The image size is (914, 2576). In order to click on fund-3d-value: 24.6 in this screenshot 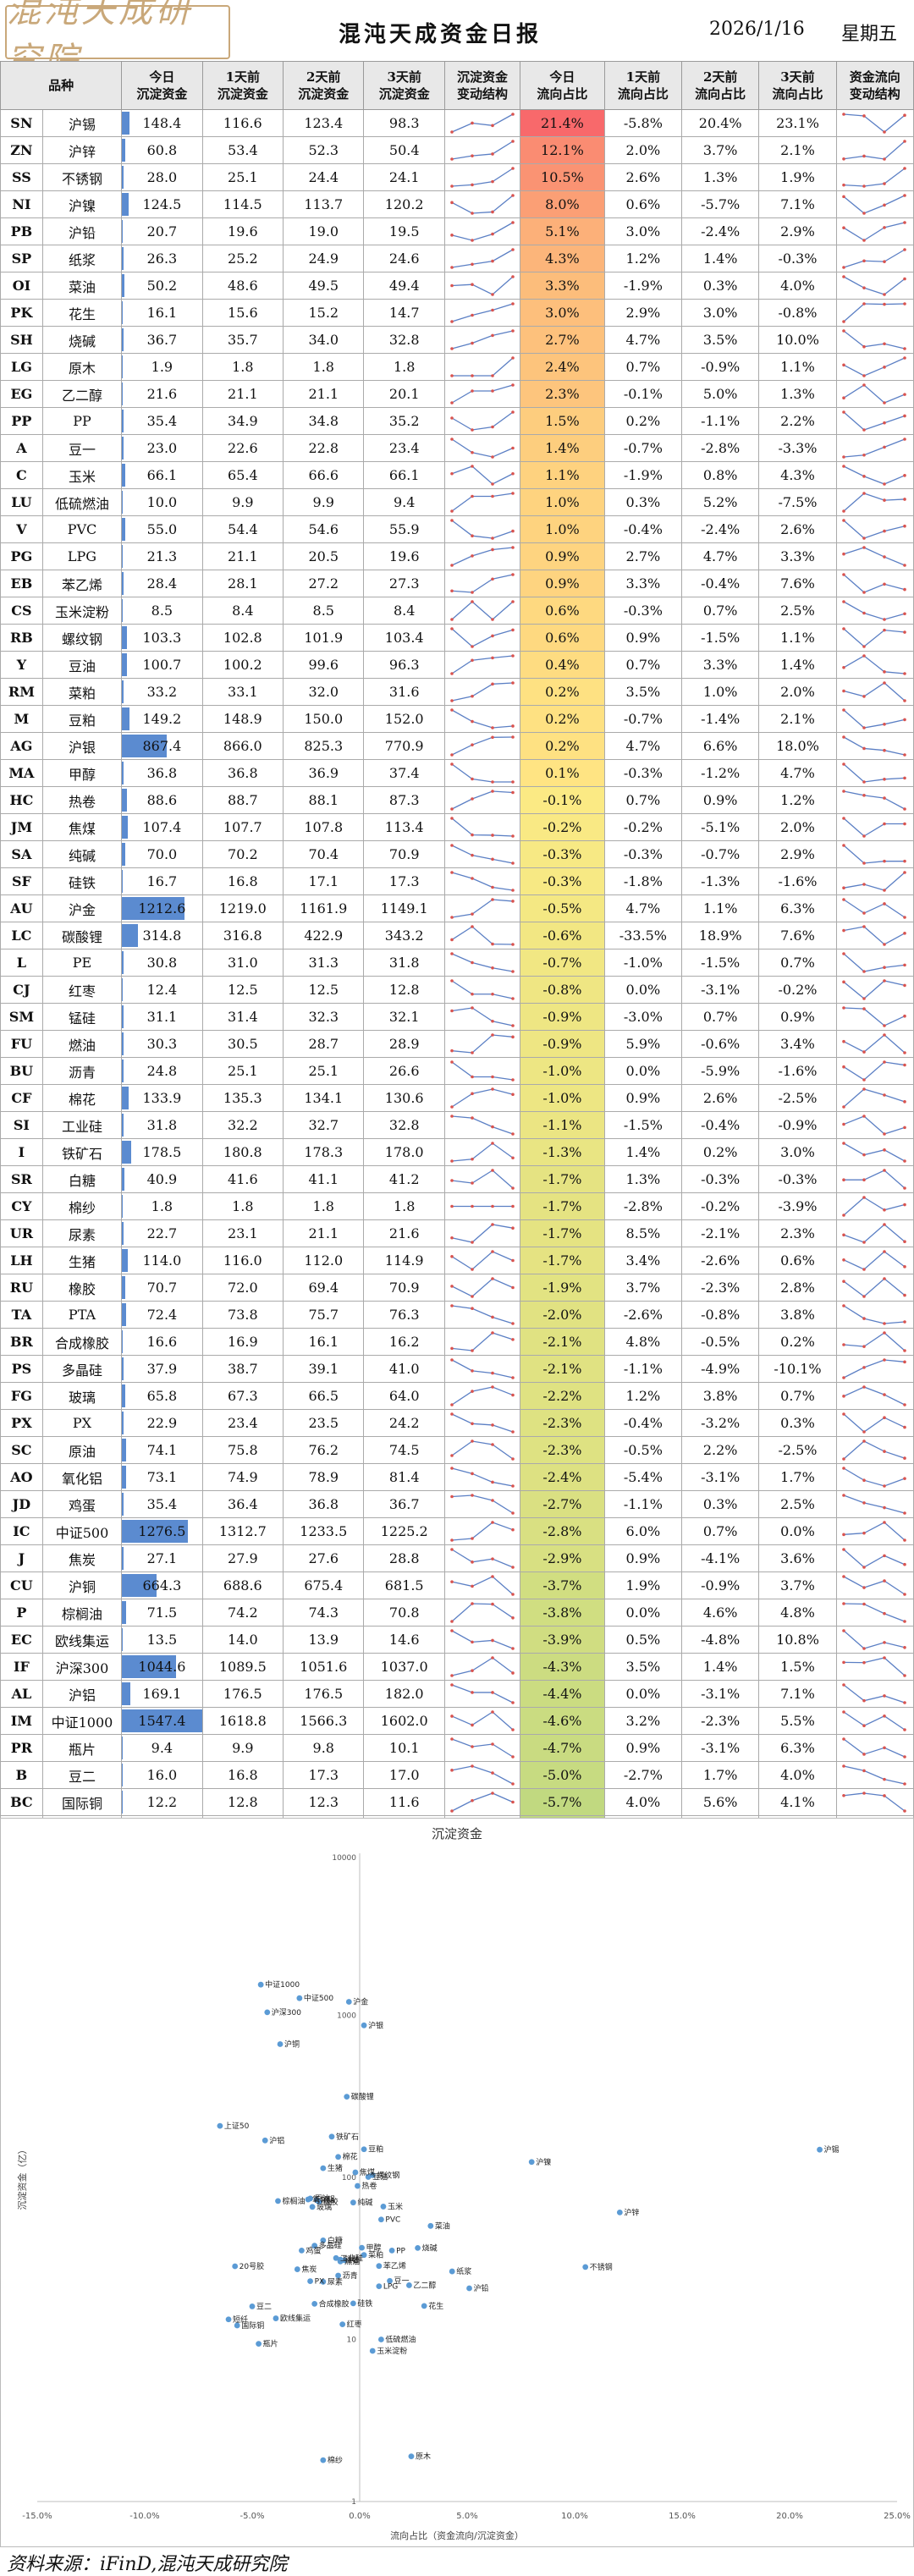, I will do `click(404, 258)`.